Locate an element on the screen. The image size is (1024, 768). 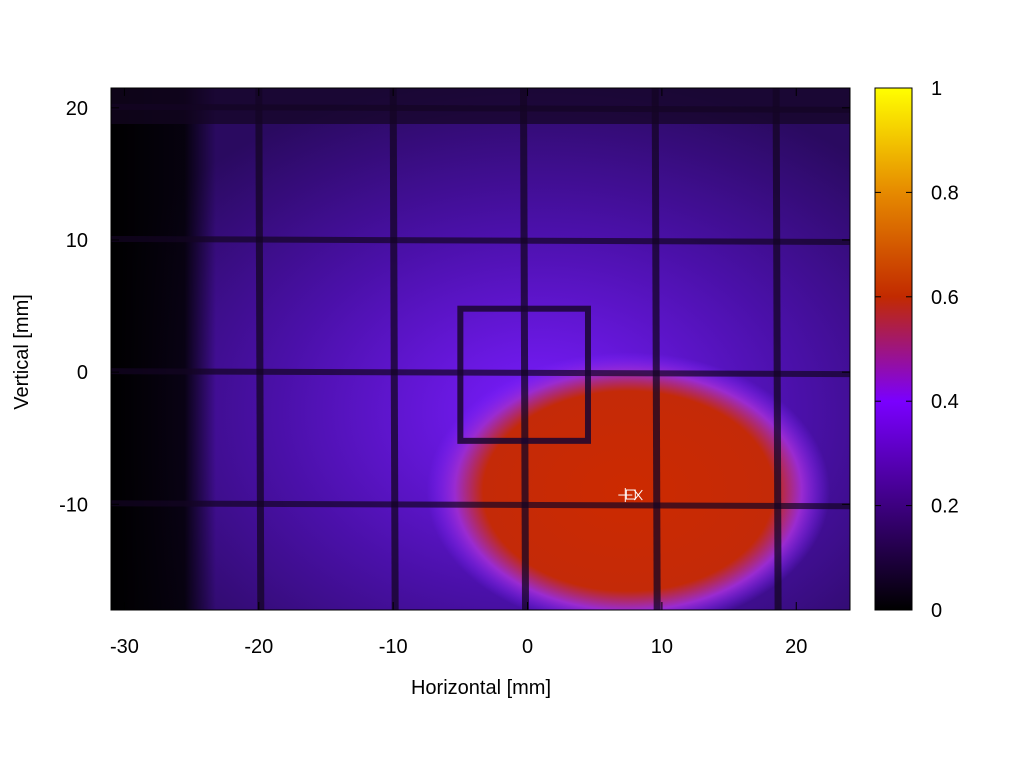
colorbar is located at coordinates (893, 349).